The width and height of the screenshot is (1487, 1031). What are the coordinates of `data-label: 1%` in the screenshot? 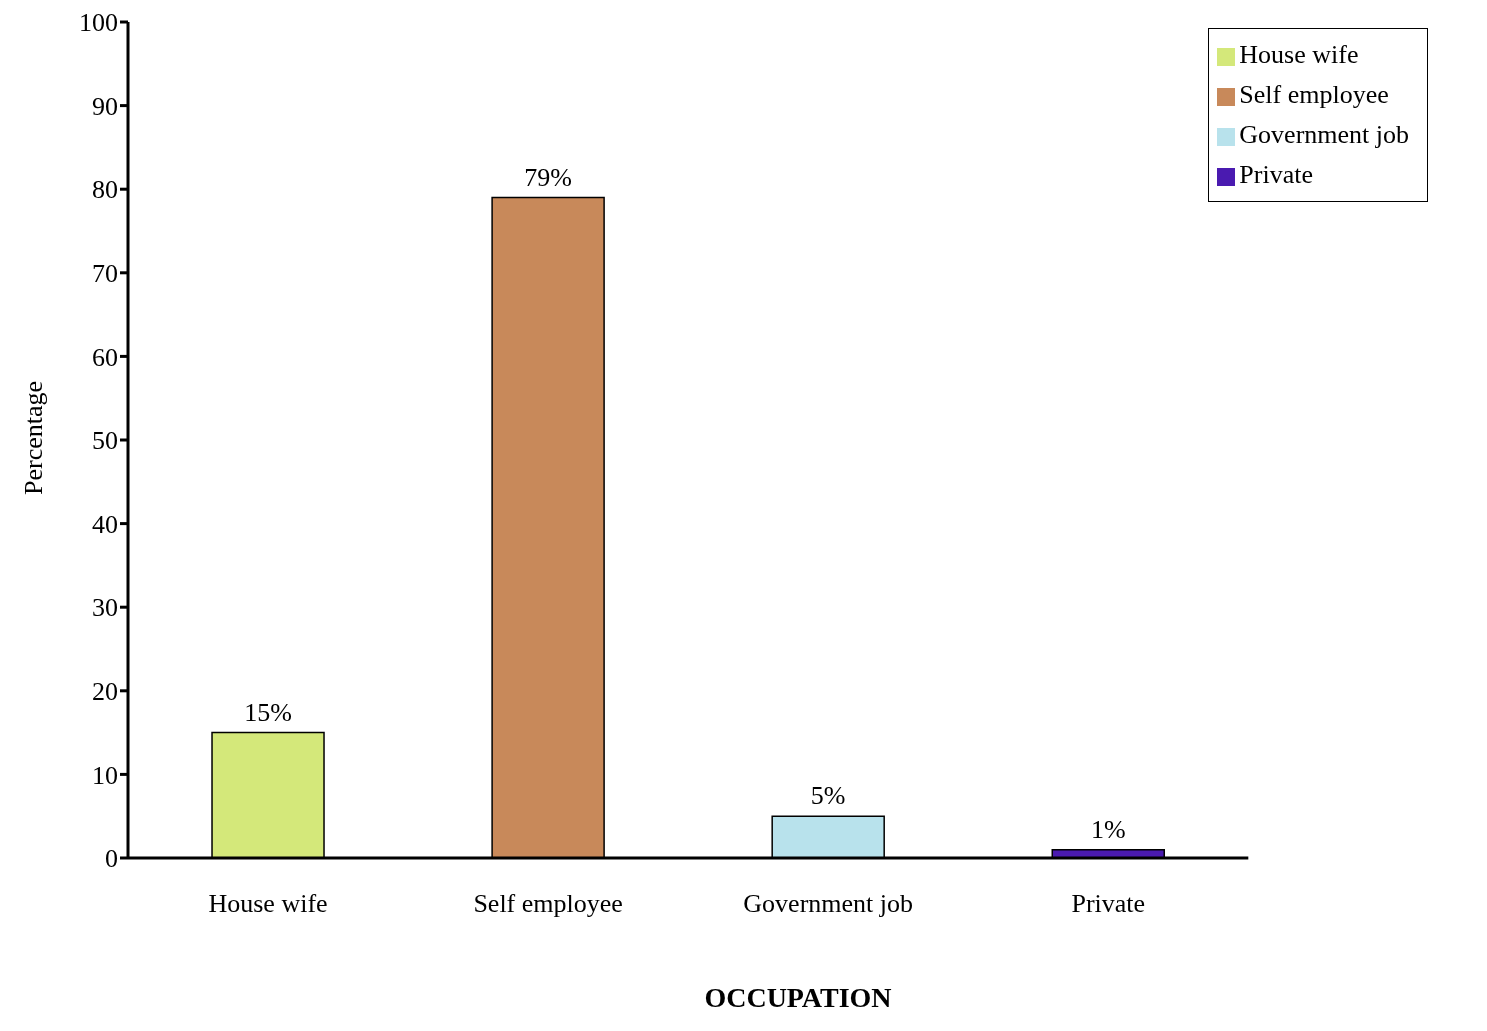 It's located at (1108, 829).